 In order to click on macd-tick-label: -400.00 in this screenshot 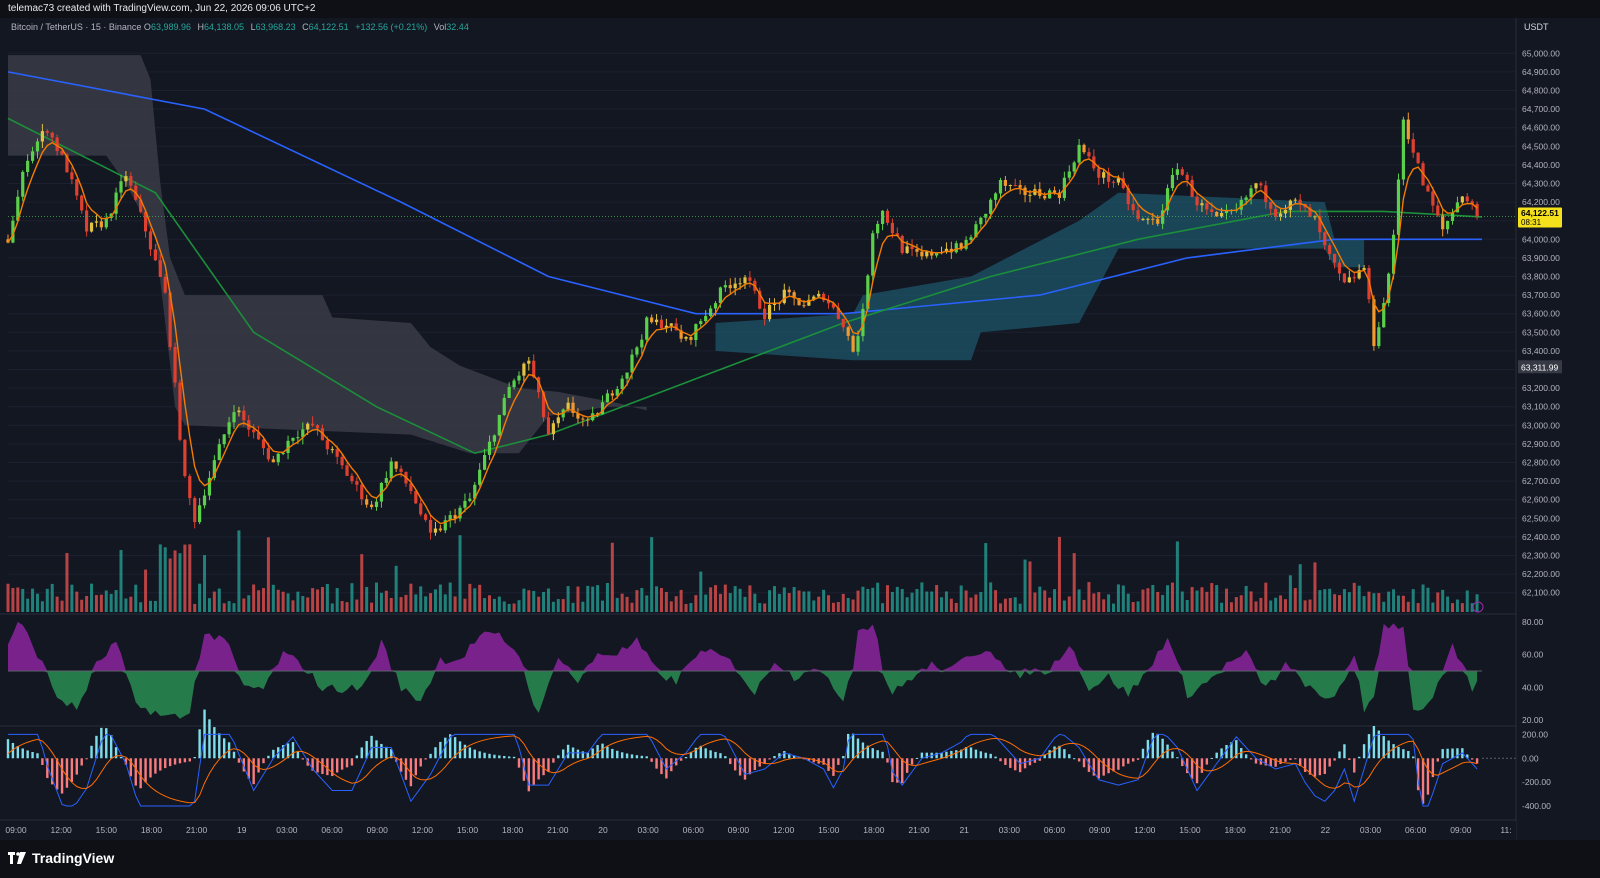, I will do `click(1536, 806)`.